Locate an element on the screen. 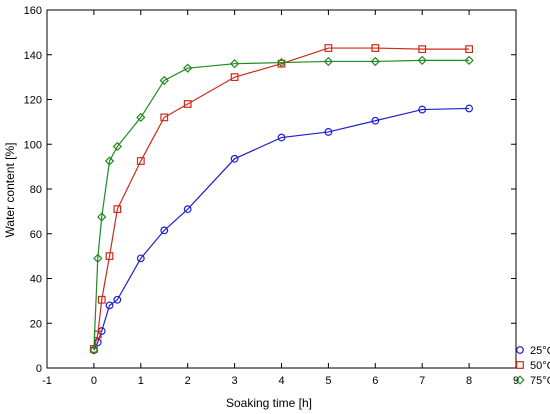 This screenshot has height=414, width=550. x-tick-label: 4 is located at coordinates (281, 381).